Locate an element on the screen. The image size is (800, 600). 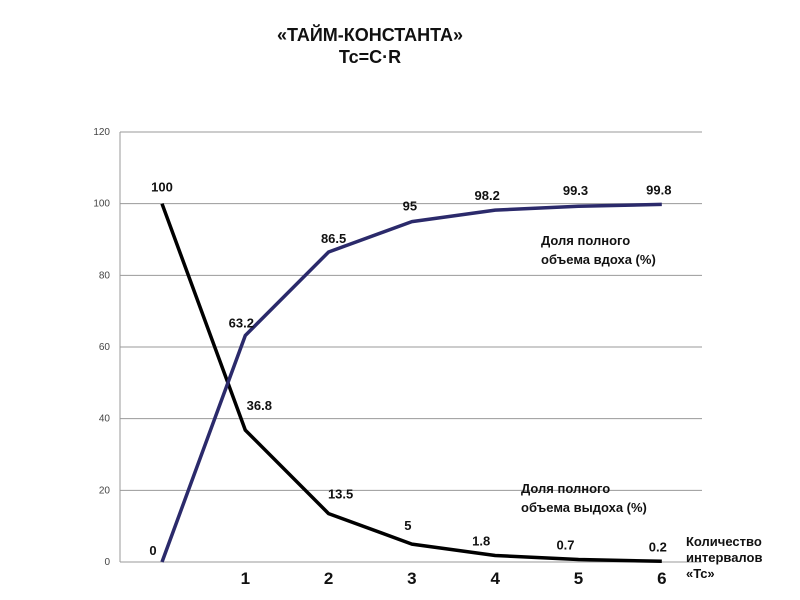
chart-subtitle: Tc=C·R is located at coordinates (370, 57).